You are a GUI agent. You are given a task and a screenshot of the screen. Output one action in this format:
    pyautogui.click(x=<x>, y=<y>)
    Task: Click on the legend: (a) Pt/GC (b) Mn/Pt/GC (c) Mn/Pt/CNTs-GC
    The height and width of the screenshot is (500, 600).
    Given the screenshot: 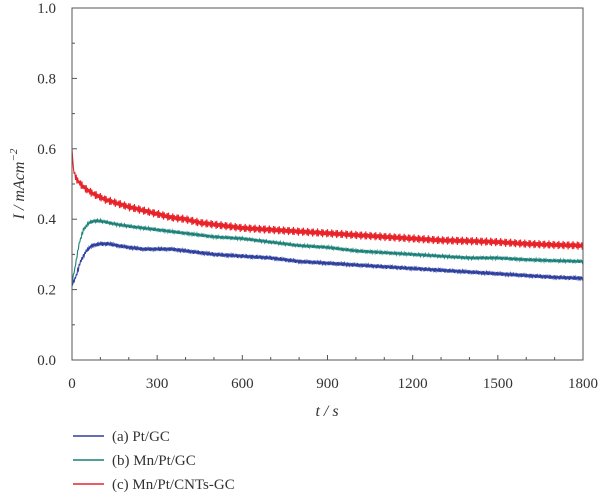 What is the action you would take?
    pyautogui.click(x=154, y=461)
    